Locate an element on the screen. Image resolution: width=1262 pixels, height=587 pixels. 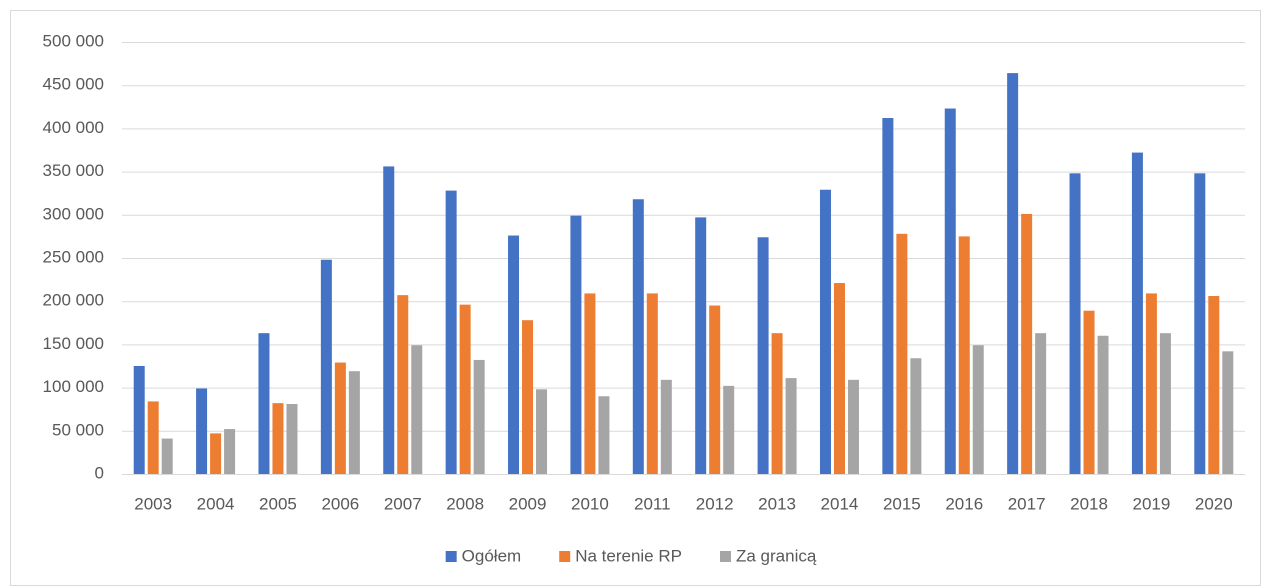
x-tick-label: 2018 is located at coordinates (1089, 503).